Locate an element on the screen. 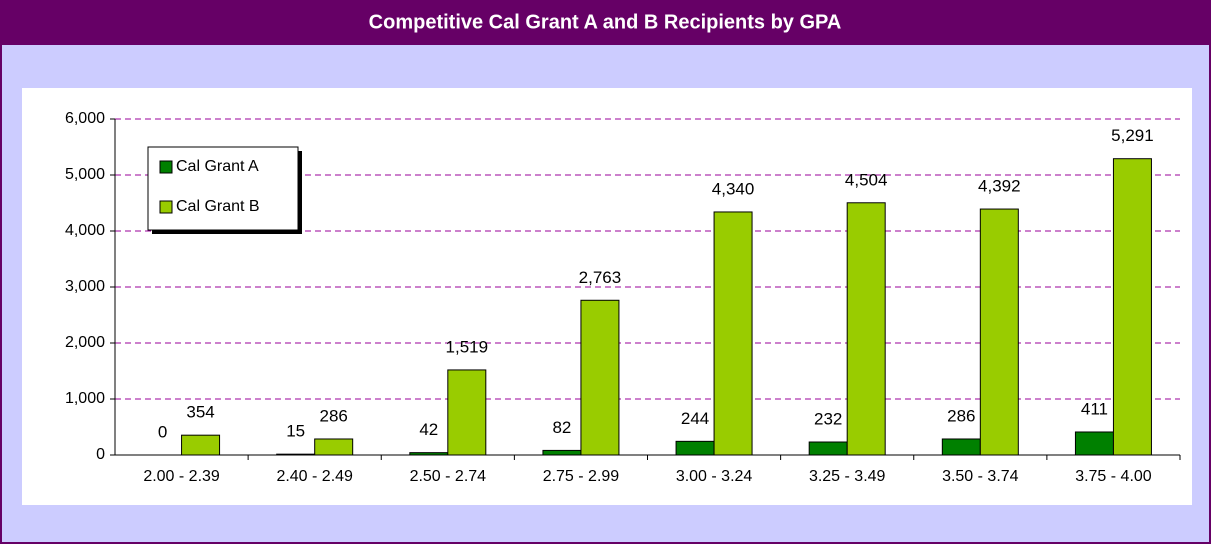  value-label: 2,763 is located at coordinates (600, 277).